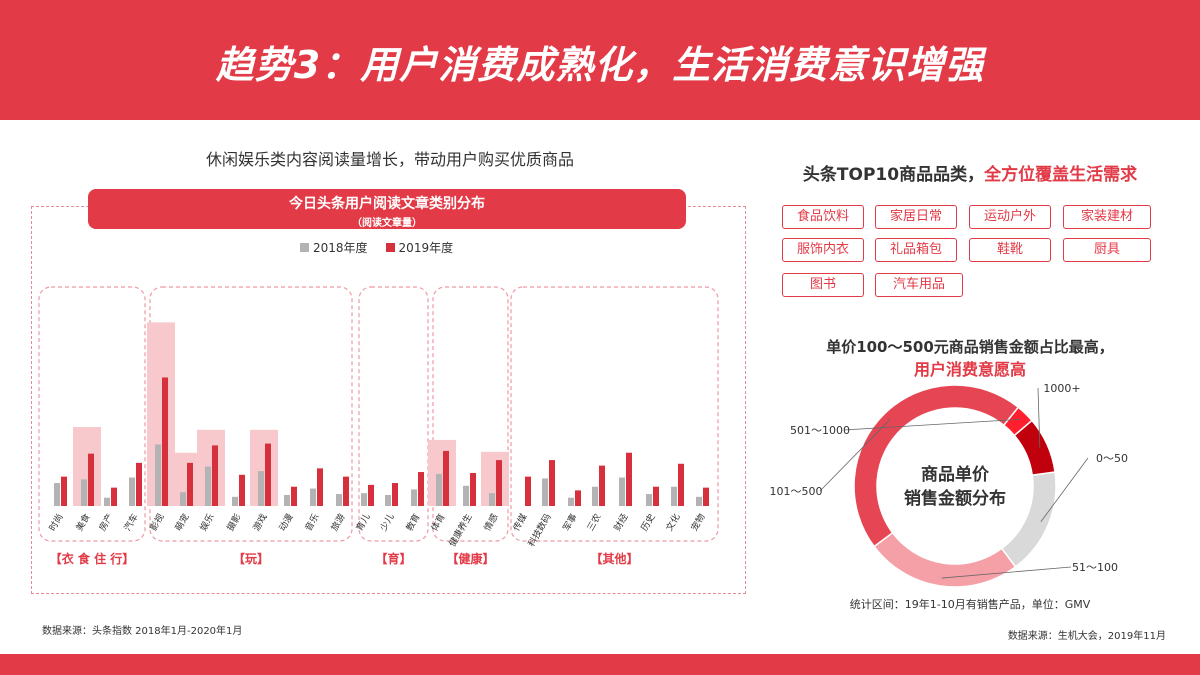 This screenshot has width=1200, height=675. Describe the element at coordinates (823, 217) in the screenshot. I see `tag-food: 食品饮料` at that location.